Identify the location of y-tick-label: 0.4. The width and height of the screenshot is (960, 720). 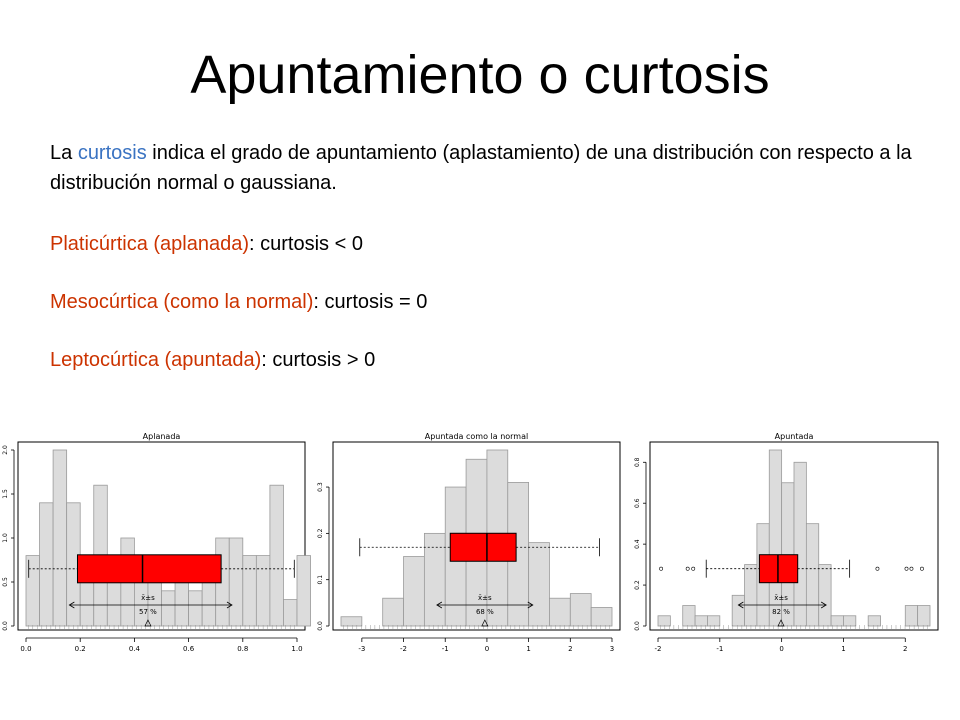
(637, 544).